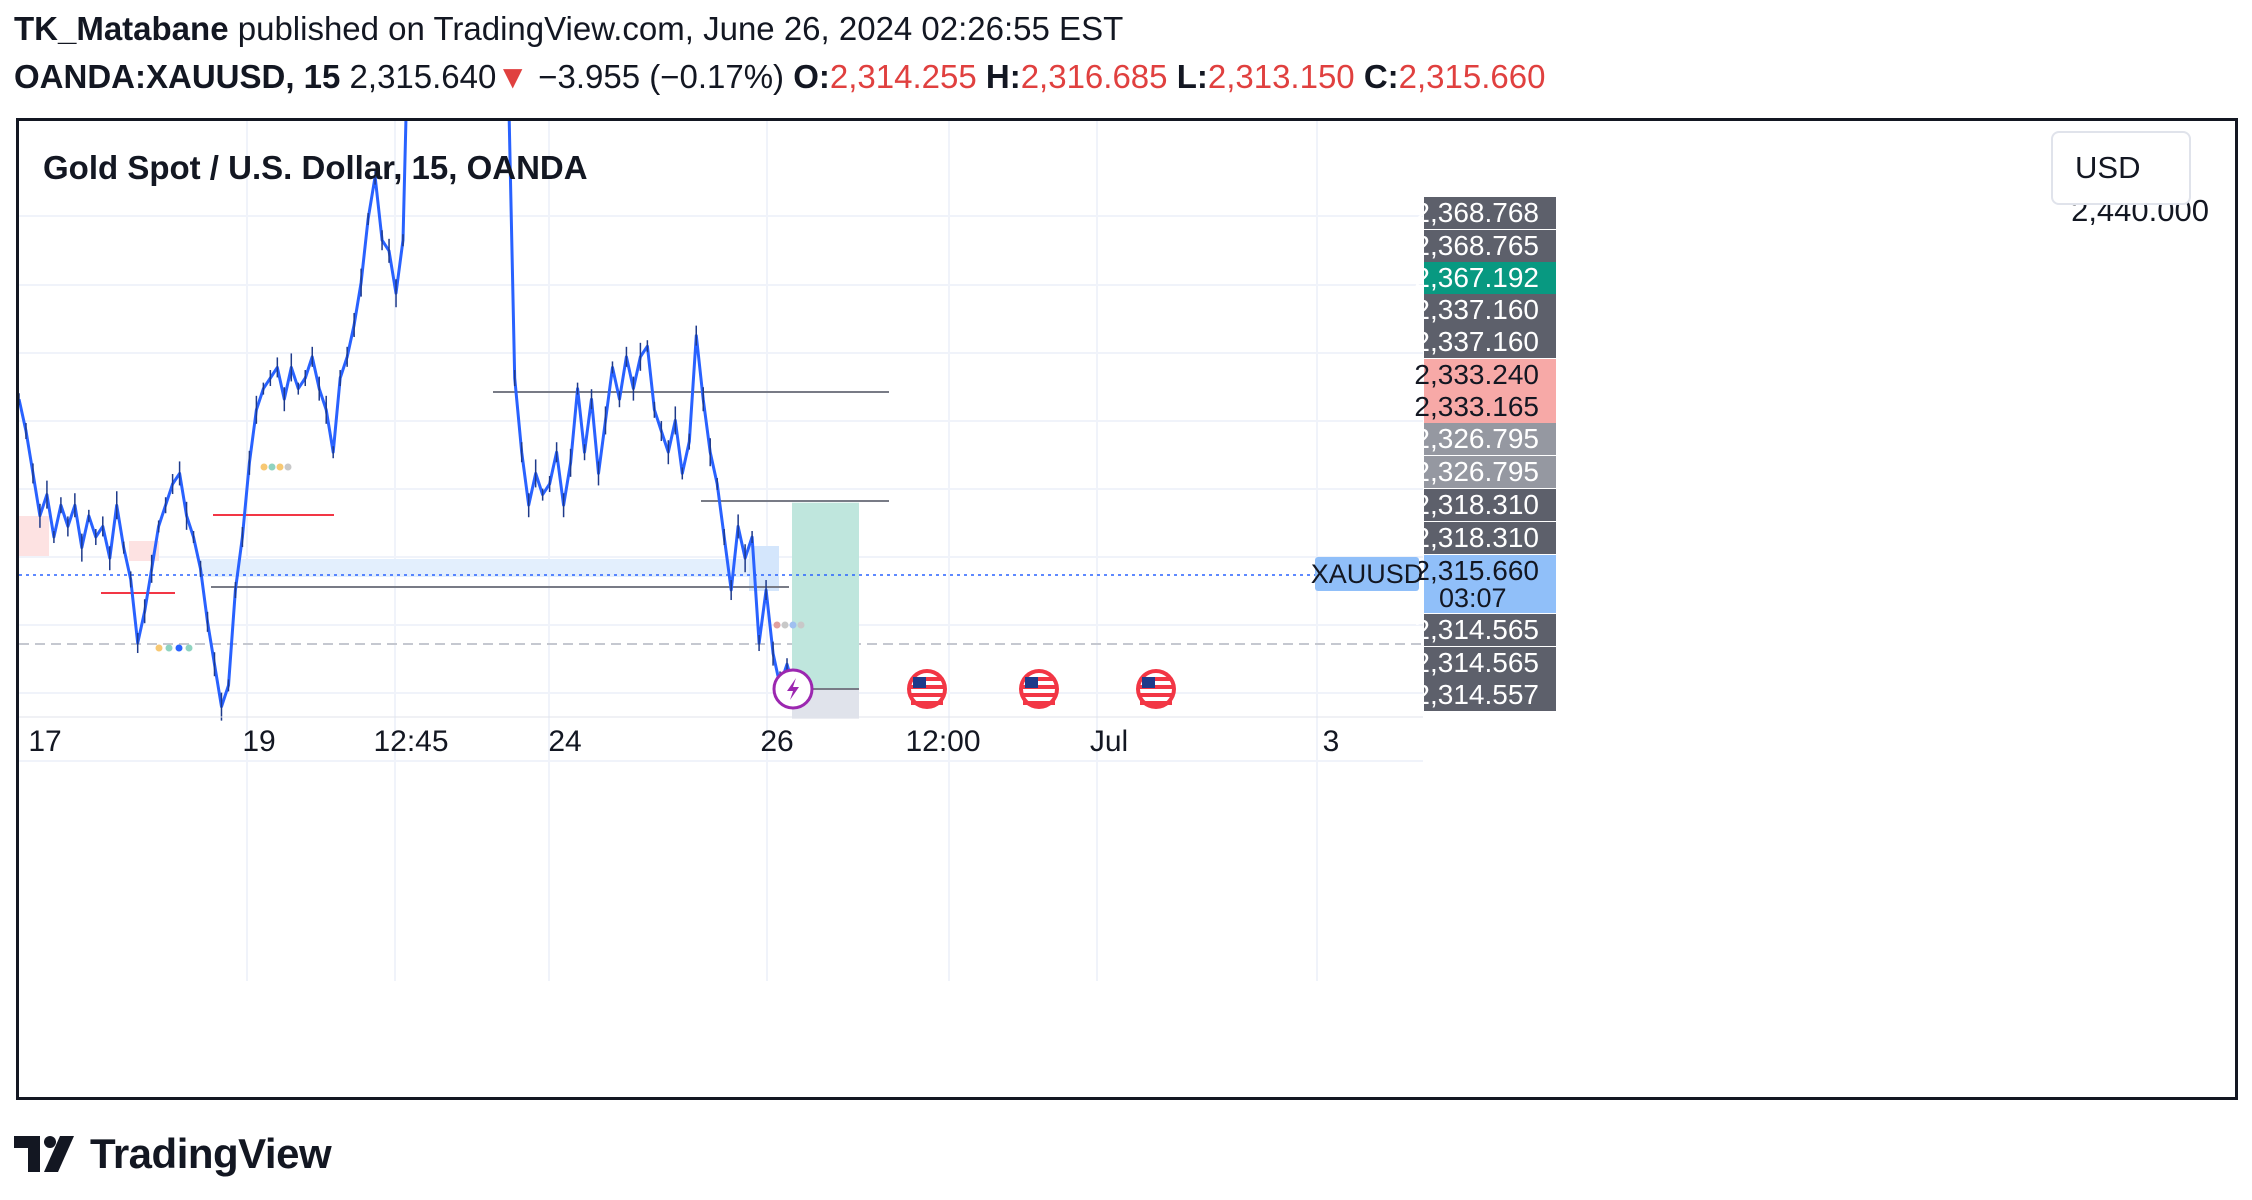 This screenshot has width=2252, height=1200. I want to click on author-name: TK_Matabane, so click(121, 28).